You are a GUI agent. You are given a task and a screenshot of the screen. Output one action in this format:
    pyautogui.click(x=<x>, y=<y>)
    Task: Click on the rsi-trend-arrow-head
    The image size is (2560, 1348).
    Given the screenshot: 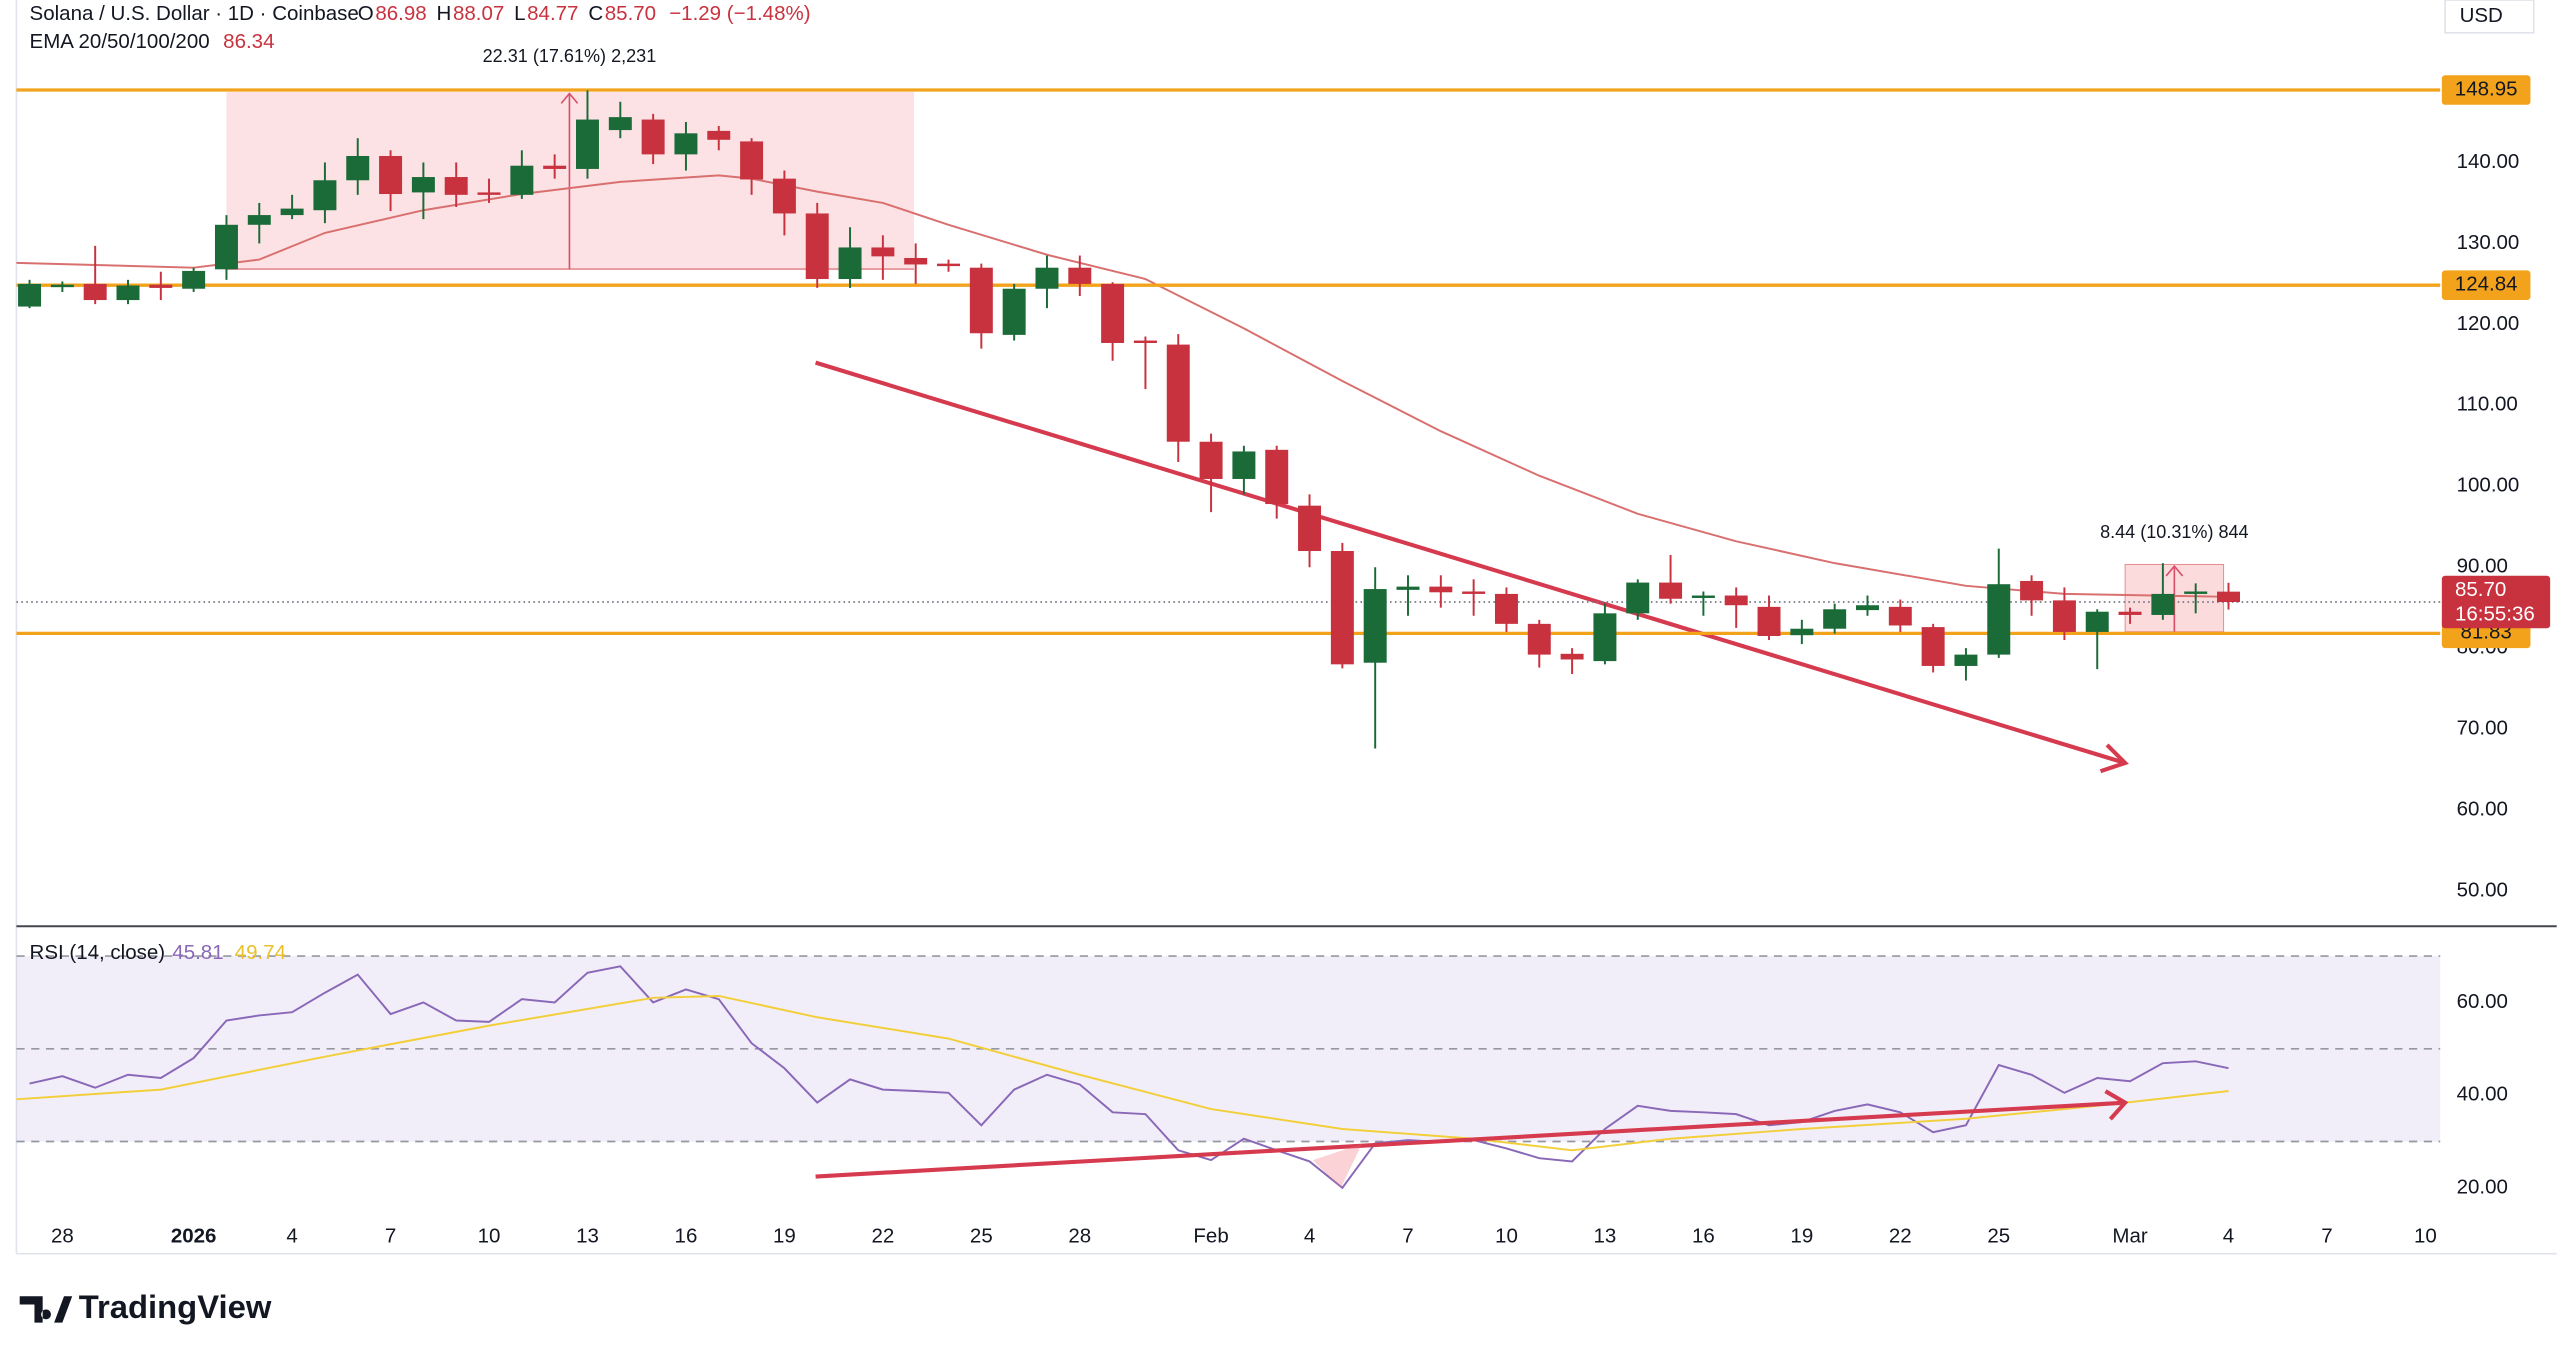 What is the action you would take?
    pyautogui.click(x=2116, y=1105)
    